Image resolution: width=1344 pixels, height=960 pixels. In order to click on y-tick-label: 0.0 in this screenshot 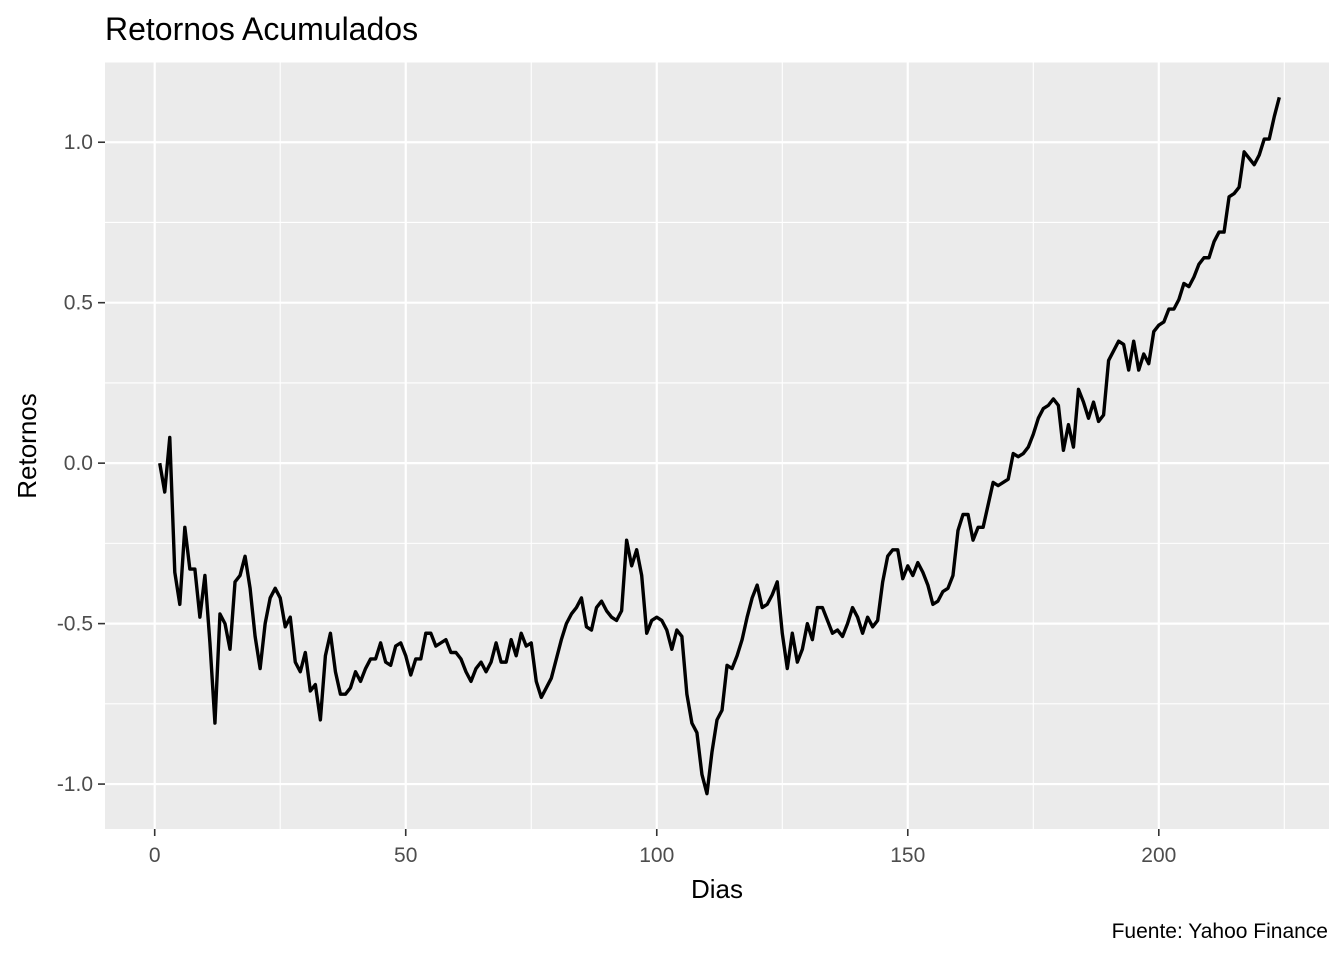, I will do `click(78, 463)`.